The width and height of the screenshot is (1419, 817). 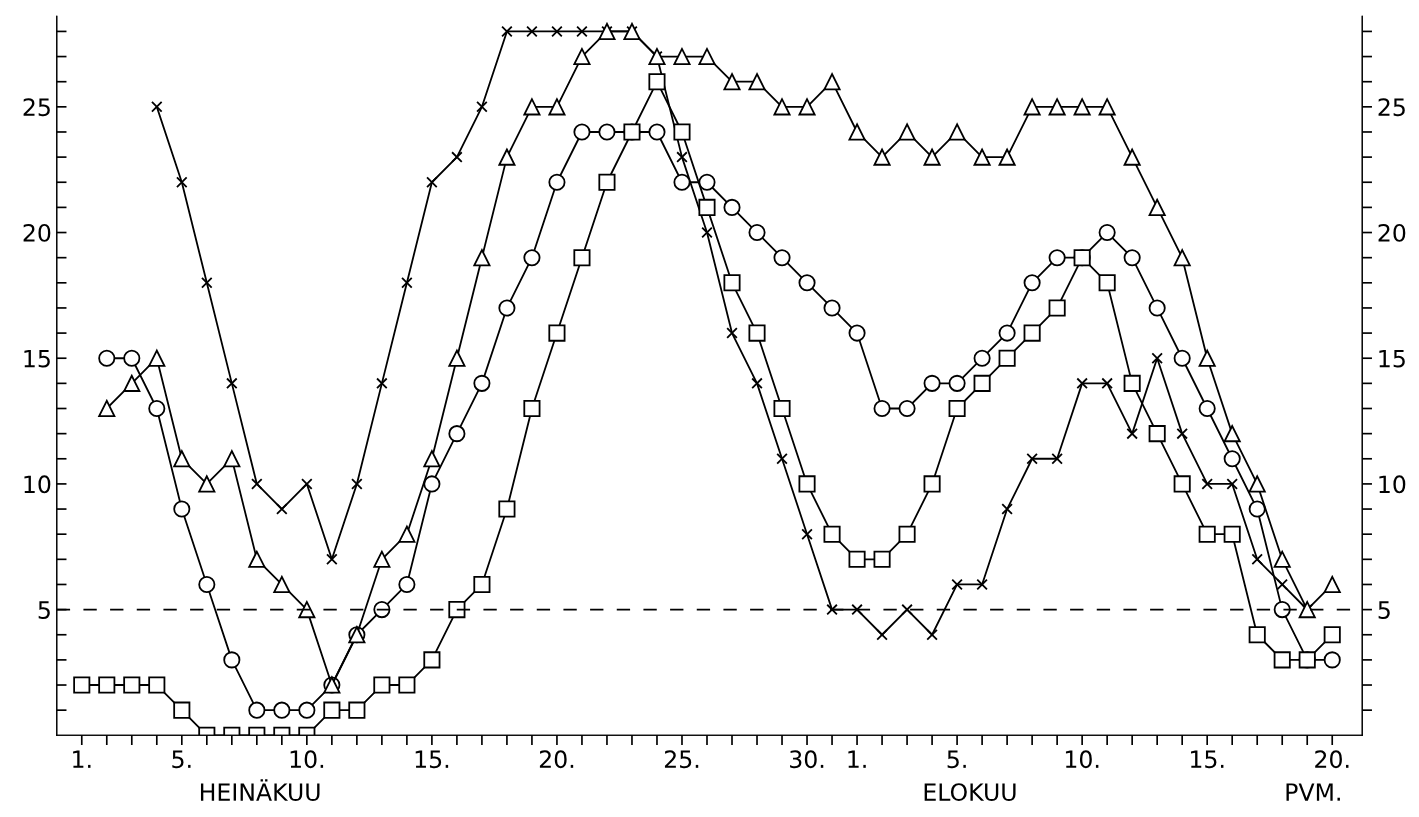 I want to click on y2-tick-label: 10, so click(x=1392, y=484).